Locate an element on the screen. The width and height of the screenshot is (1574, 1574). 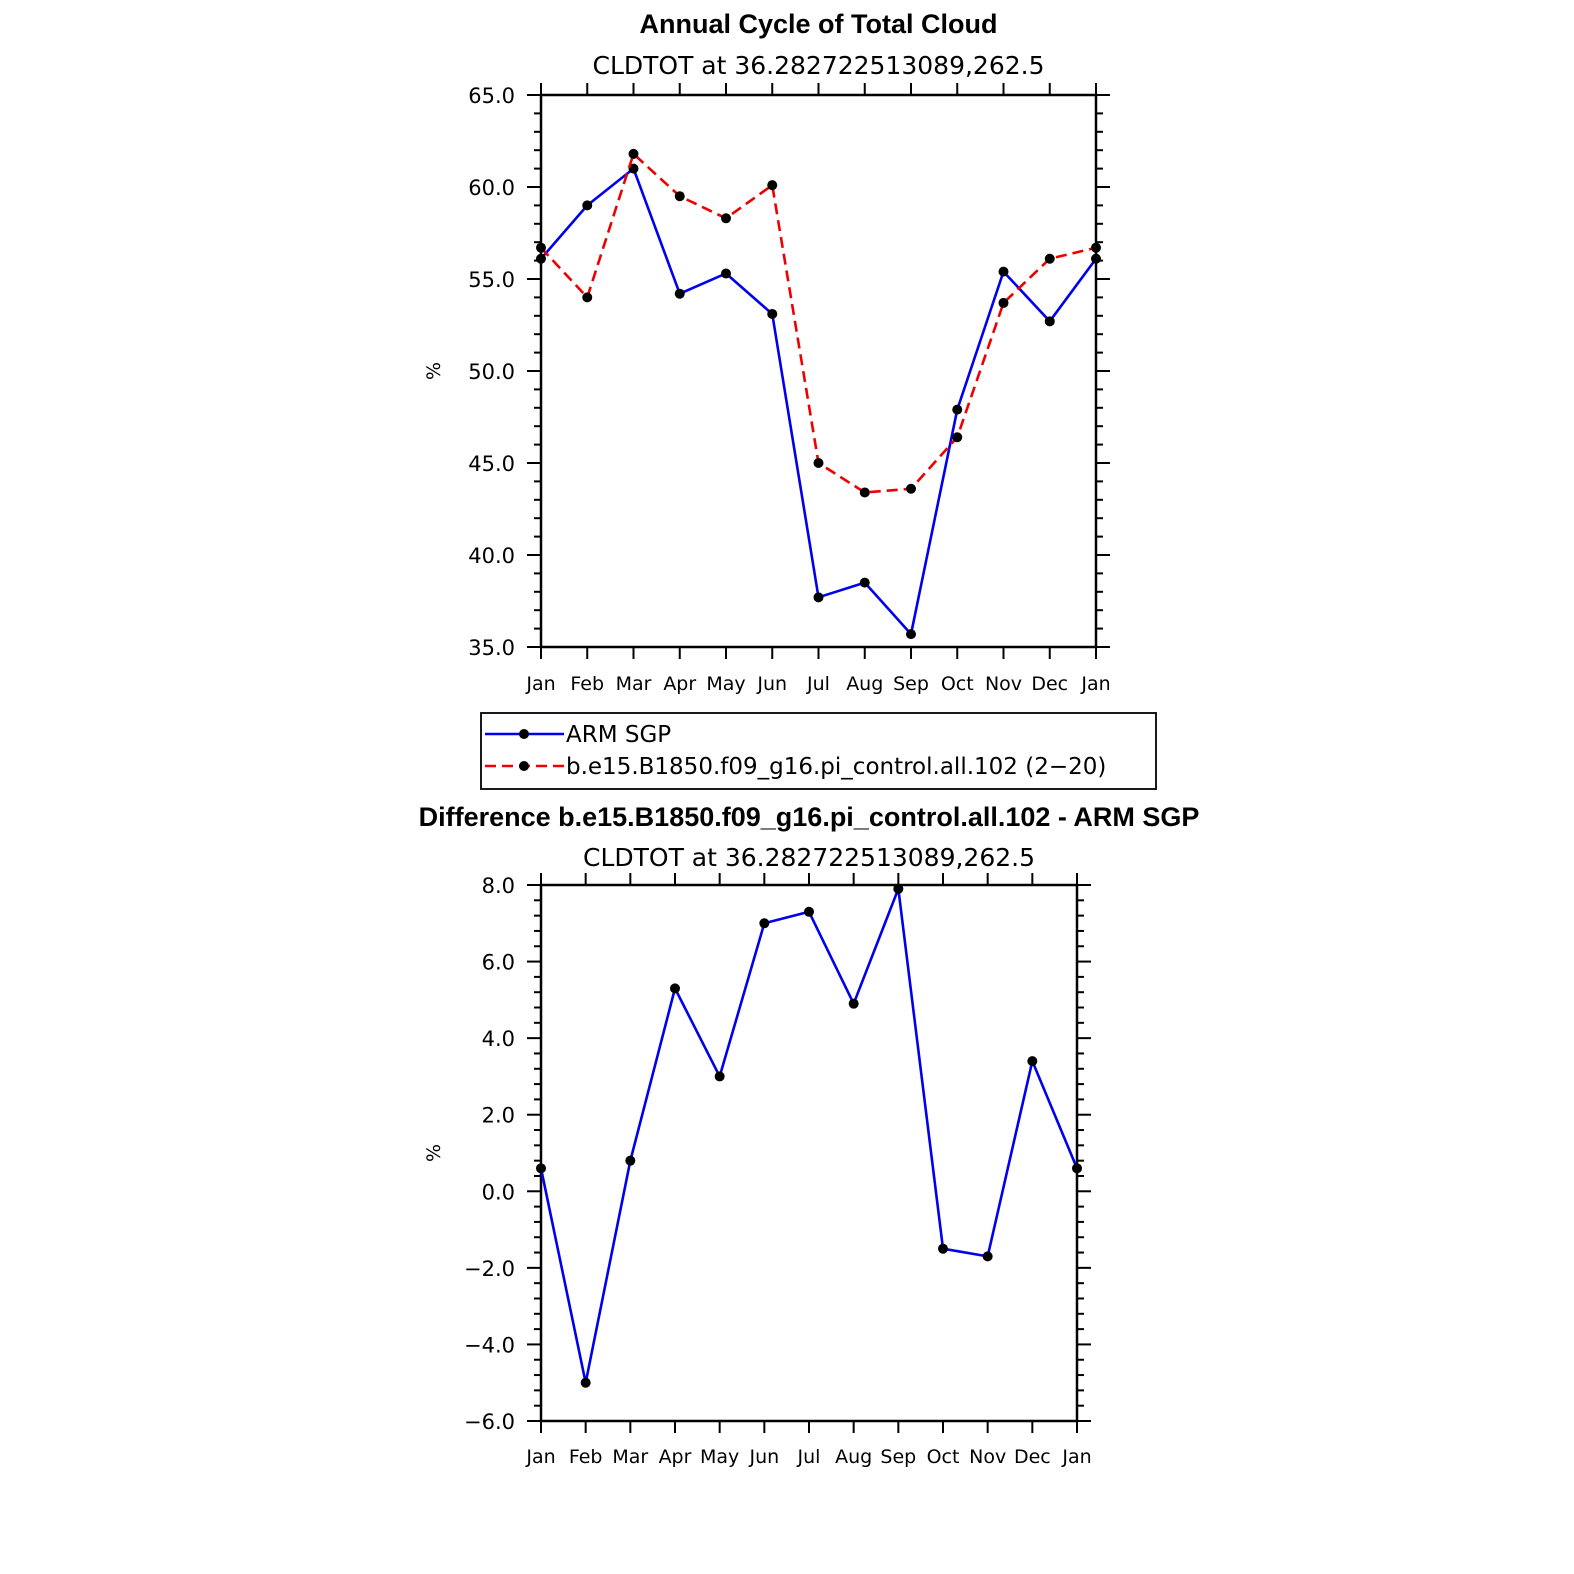
y-tick-label: 0.0 is located at coordinates (498, 1192).